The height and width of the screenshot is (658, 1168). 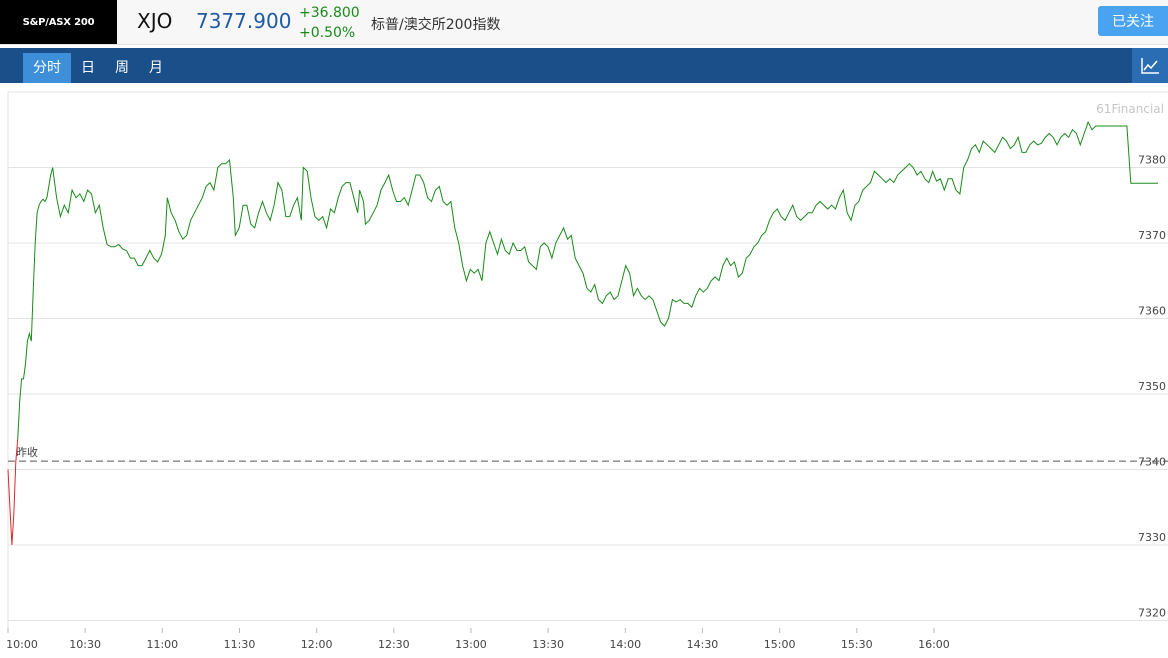 What do you see at coordinates (122, 68) in the screenshot?
I see `tab-weekly: 周` at bounding box center [122, 68].